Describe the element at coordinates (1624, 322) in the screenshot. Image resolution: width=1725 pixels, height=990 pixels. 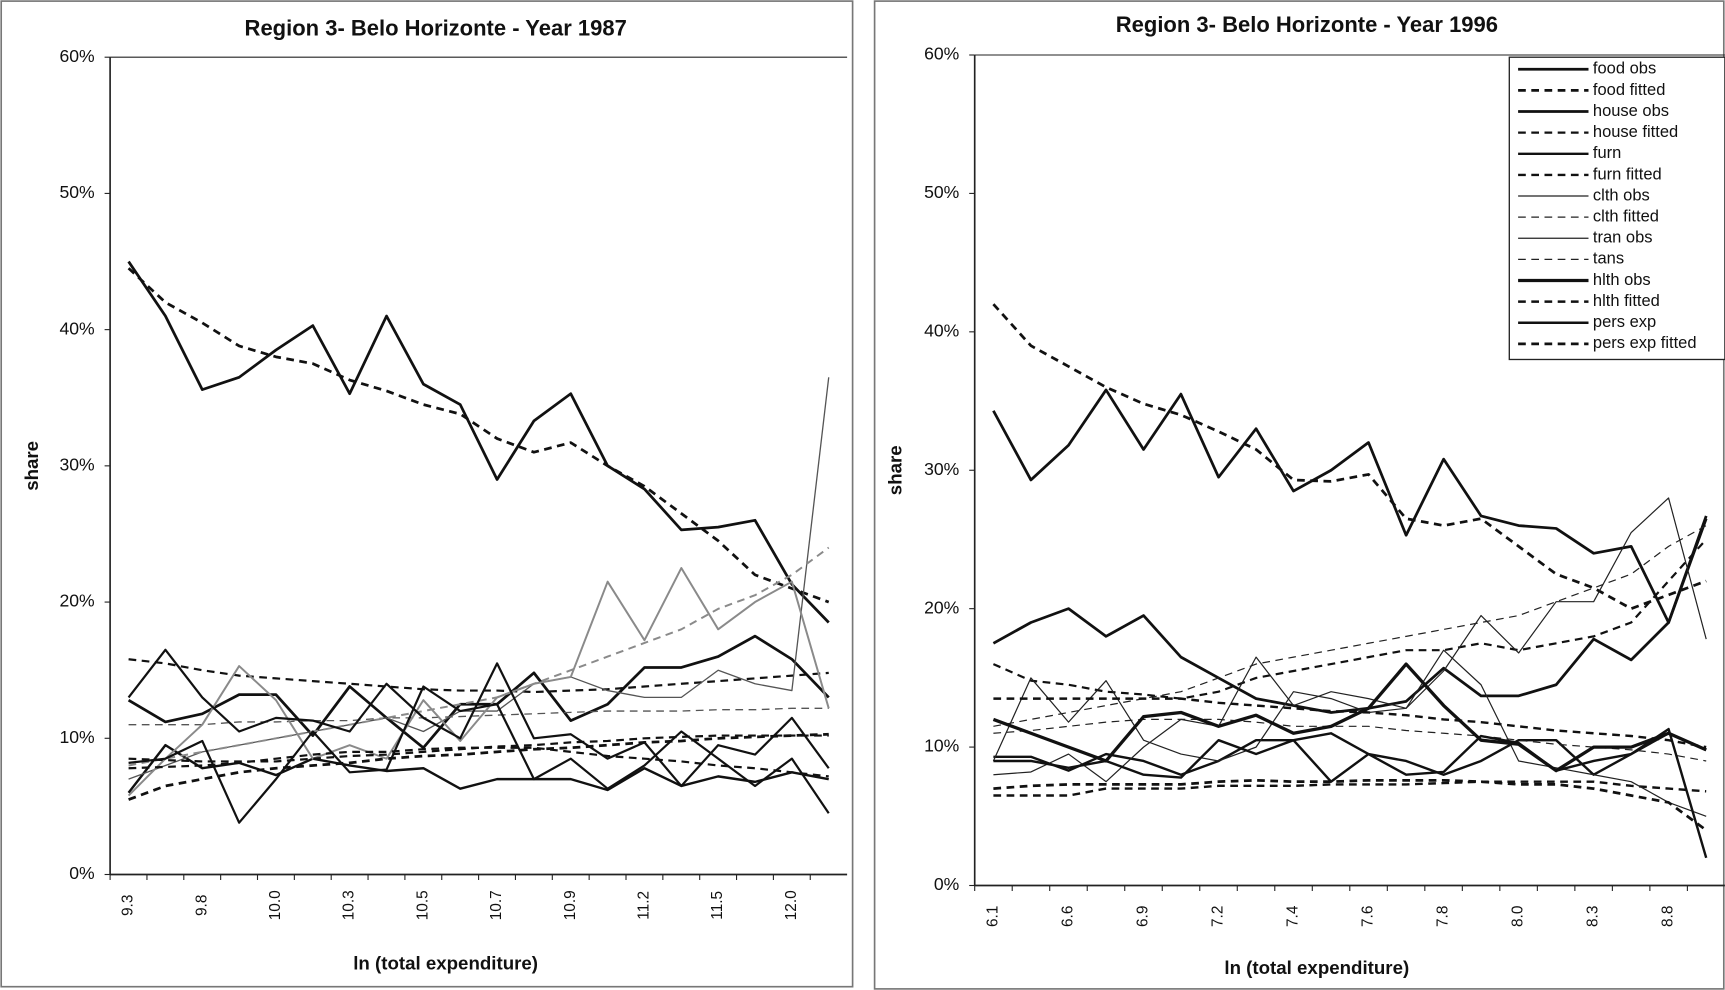
I see `legend-label: pers exp` at that location.